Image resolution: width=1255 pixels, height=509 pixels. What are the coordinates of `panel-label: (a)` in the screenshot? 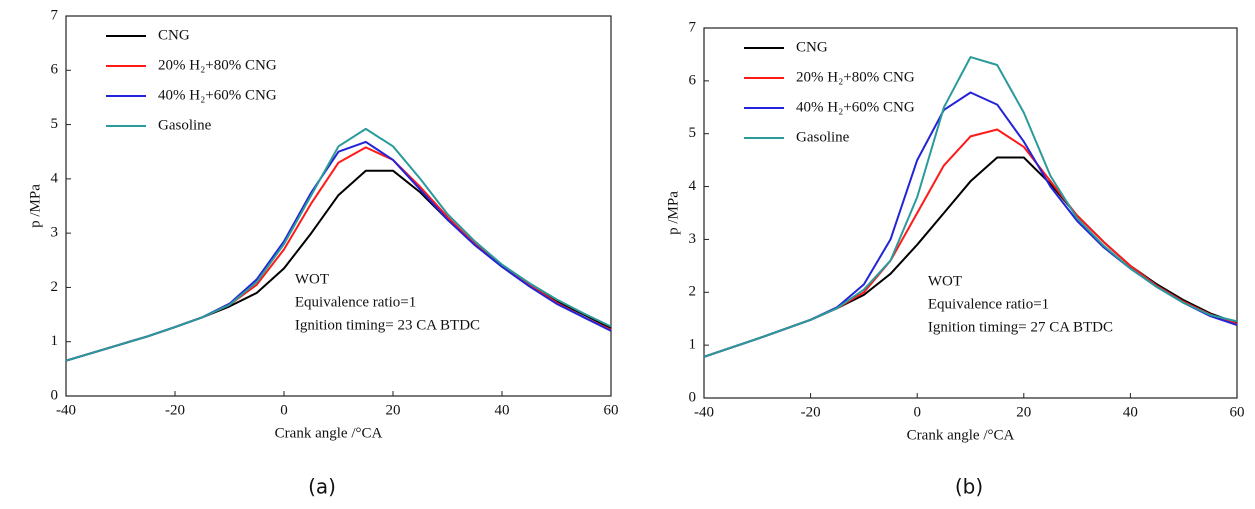 It's located at (322, 487).